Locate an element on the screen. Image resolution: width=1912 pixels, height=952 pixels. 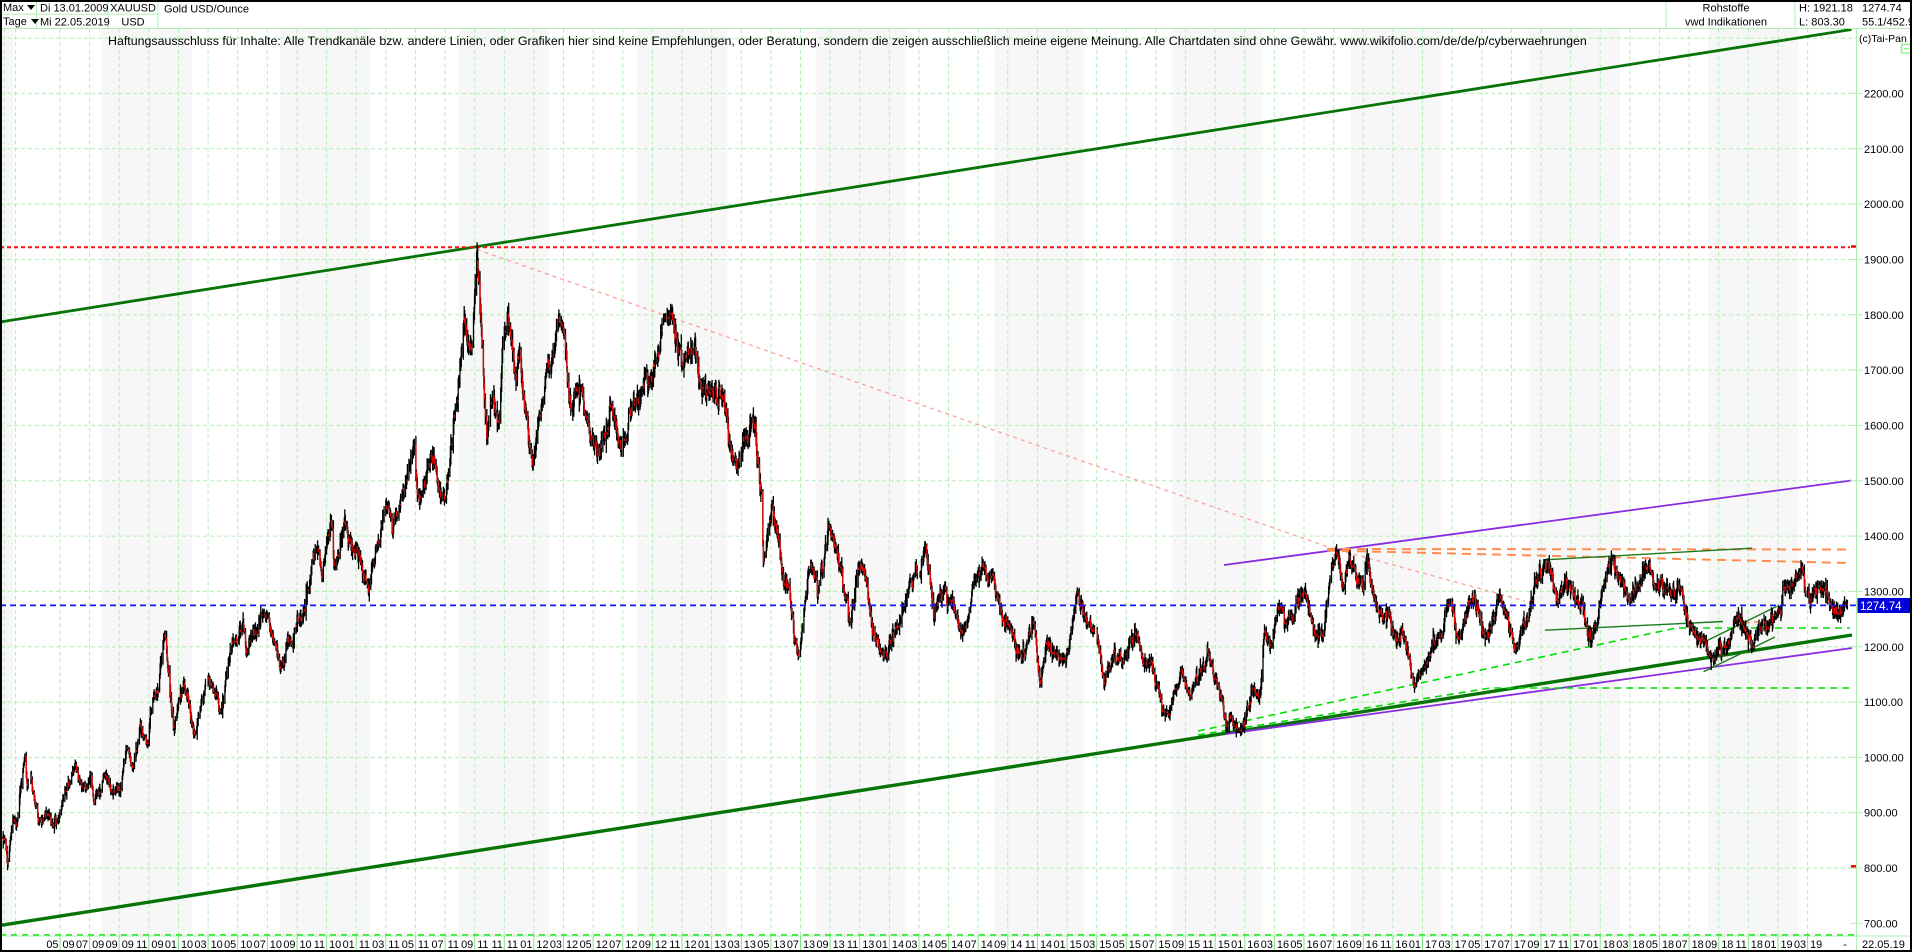
svg-text: 19 is located at coordinates (1816, 945).